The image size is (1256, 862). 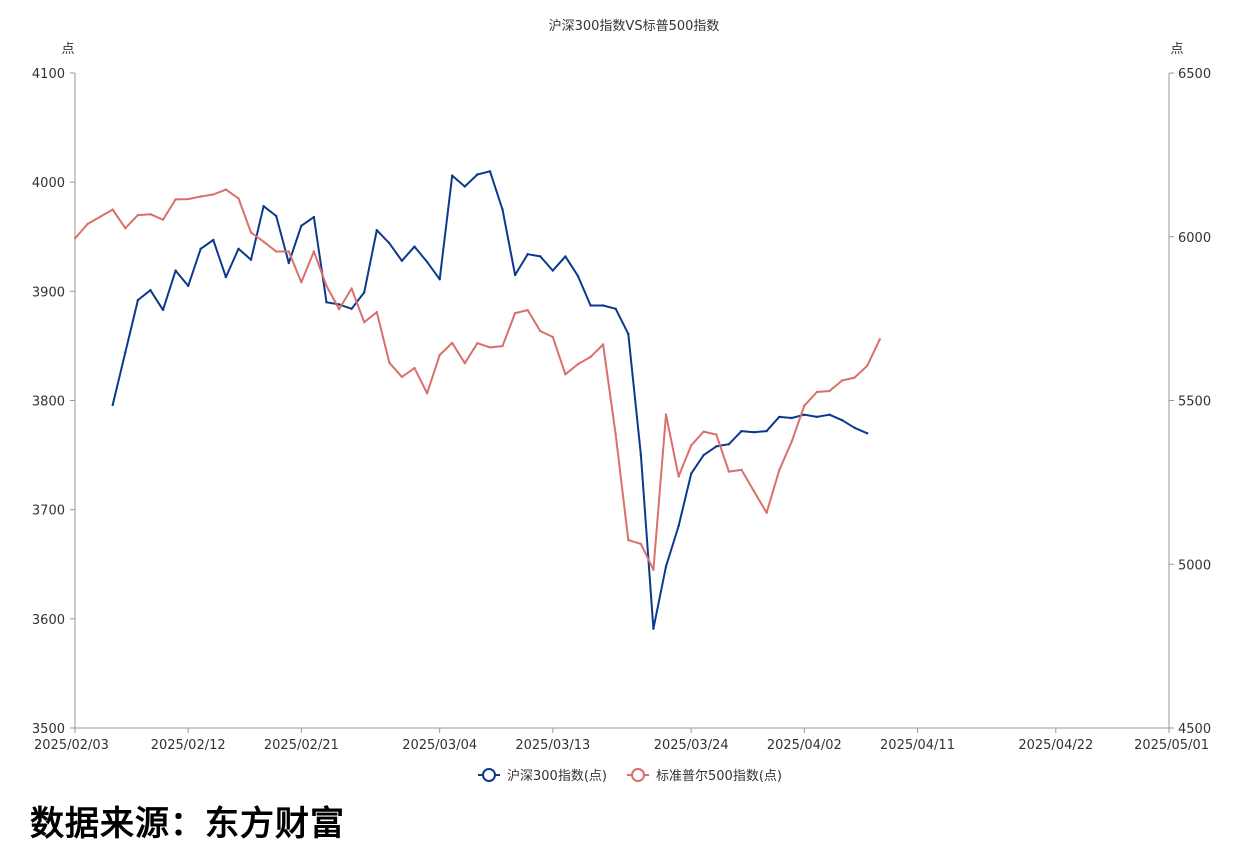 What do you see at coordinates (804, 745) in the screenshot?
I see `x-tick-label: 2025/04/02` at bounding box center [804, 745].